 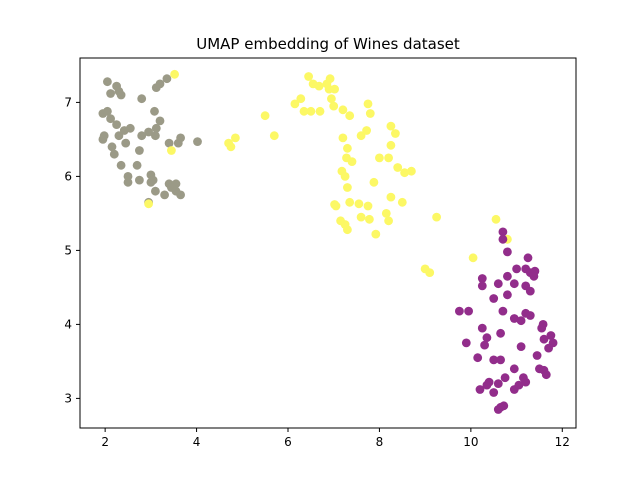 What do you see at coordinates (470, 442) in the screenshot?
I see `x-tick-label: 10` at bounding box center [470, 442].